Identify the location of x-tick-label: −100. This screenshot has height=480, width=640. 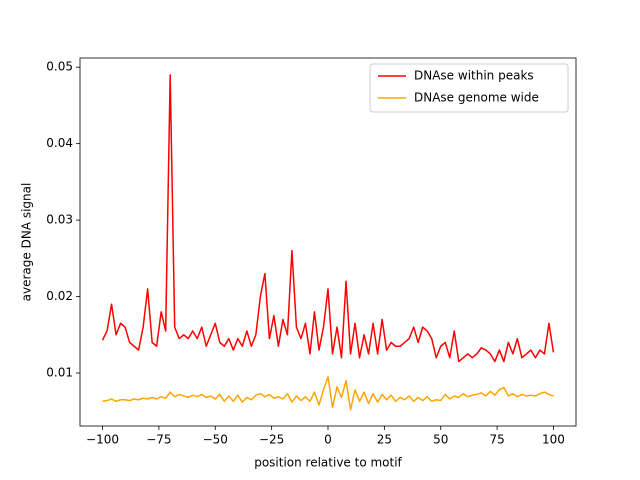
(102, 440).